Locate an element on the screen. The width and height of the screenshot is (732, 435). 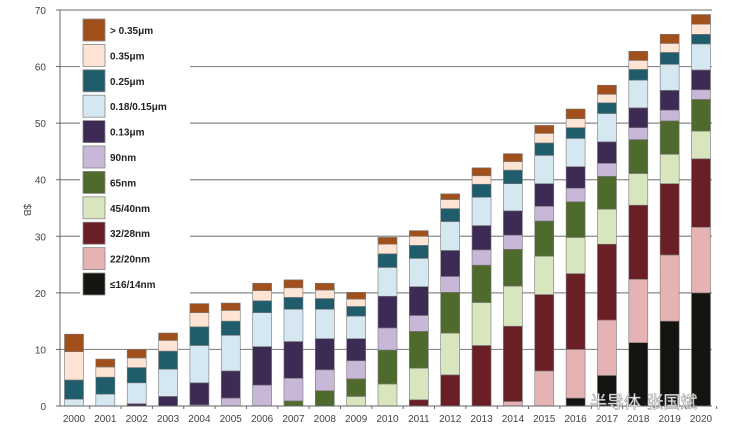
legend-label: 90nm is located at coordinates (123, 158).